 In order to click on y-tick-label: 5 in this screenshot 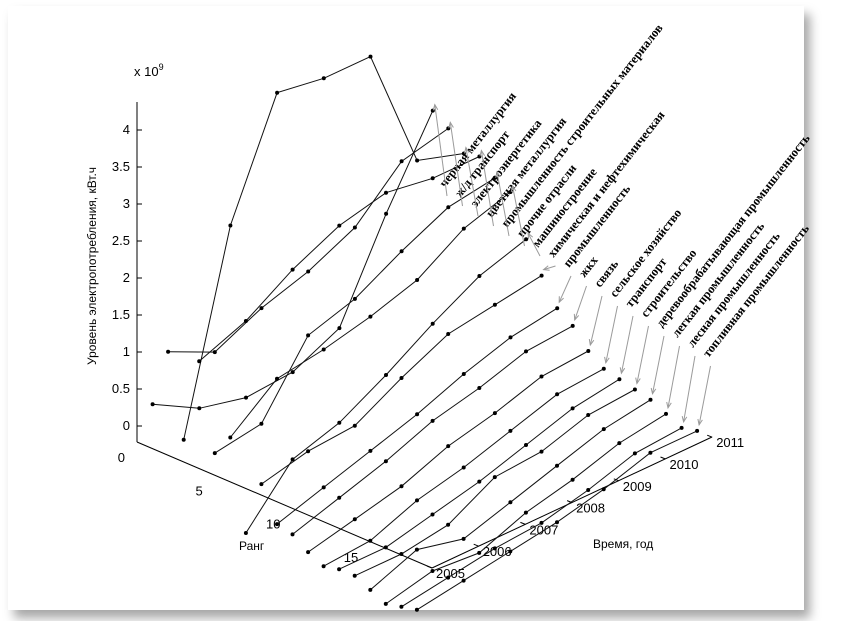, I will do `click(199, 490)`.